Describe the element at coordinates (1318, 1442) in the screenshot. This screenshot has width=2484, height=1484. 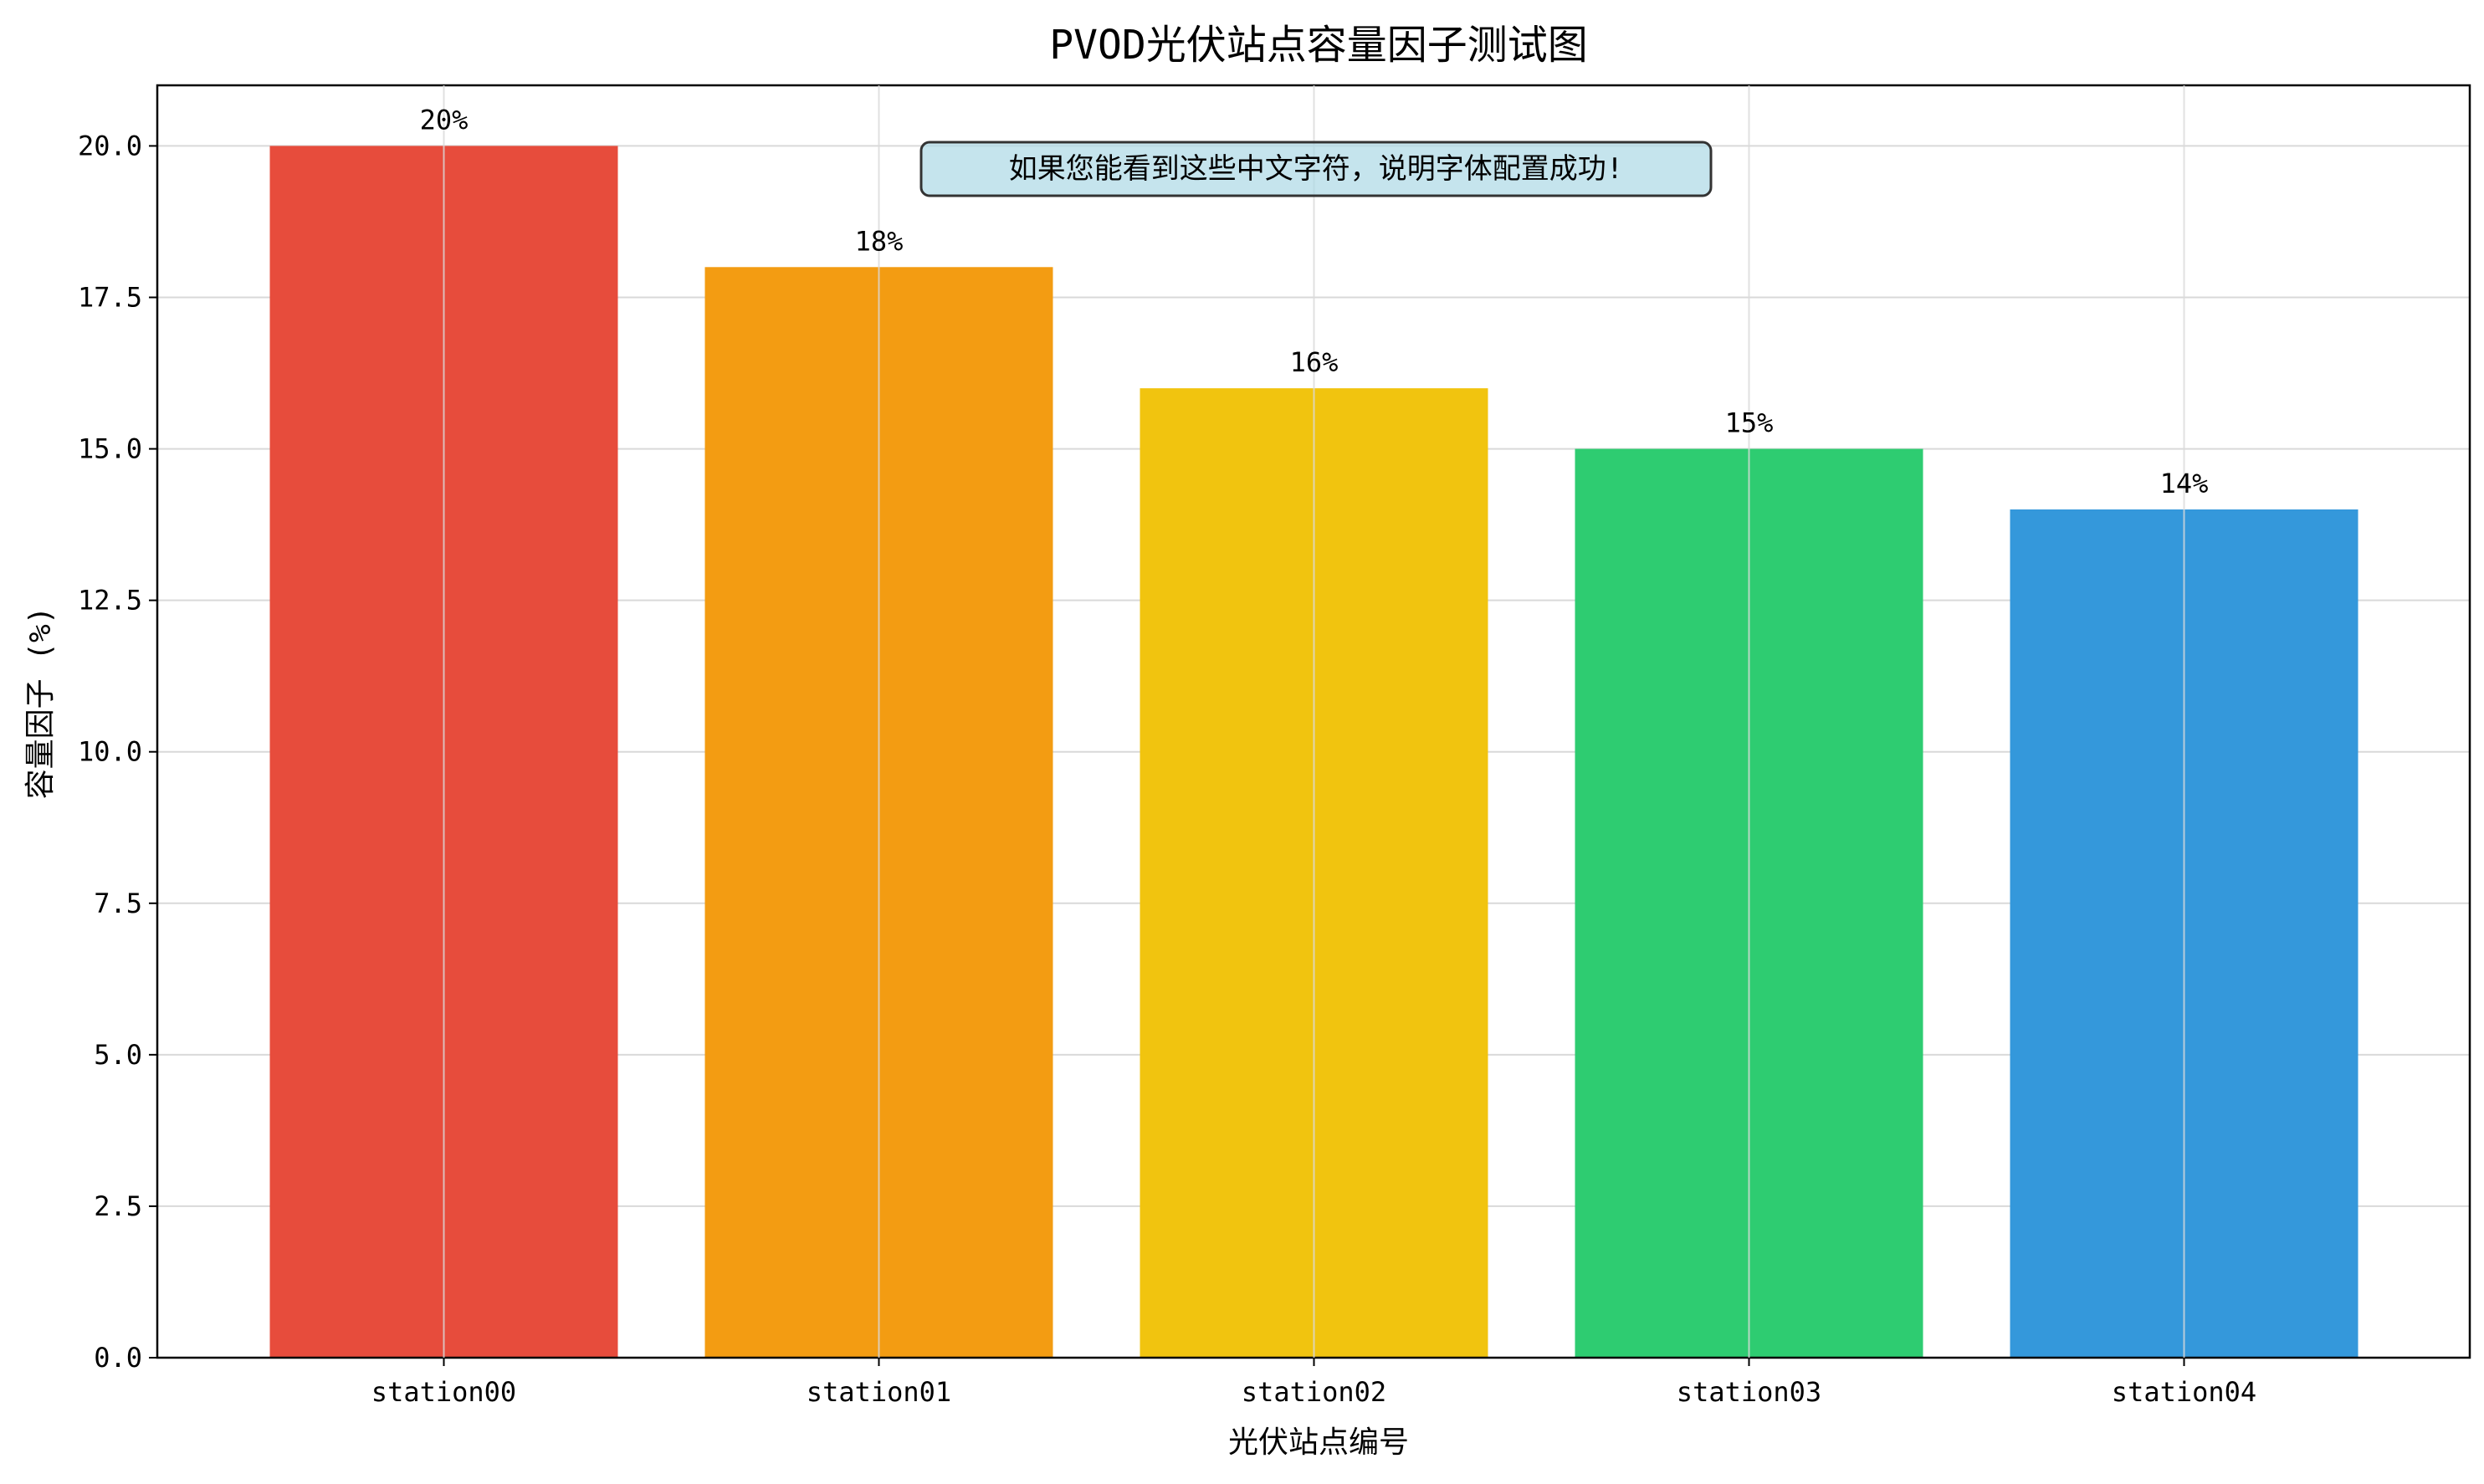
I see `x-axis-label: 光伏站点编号` at that location.